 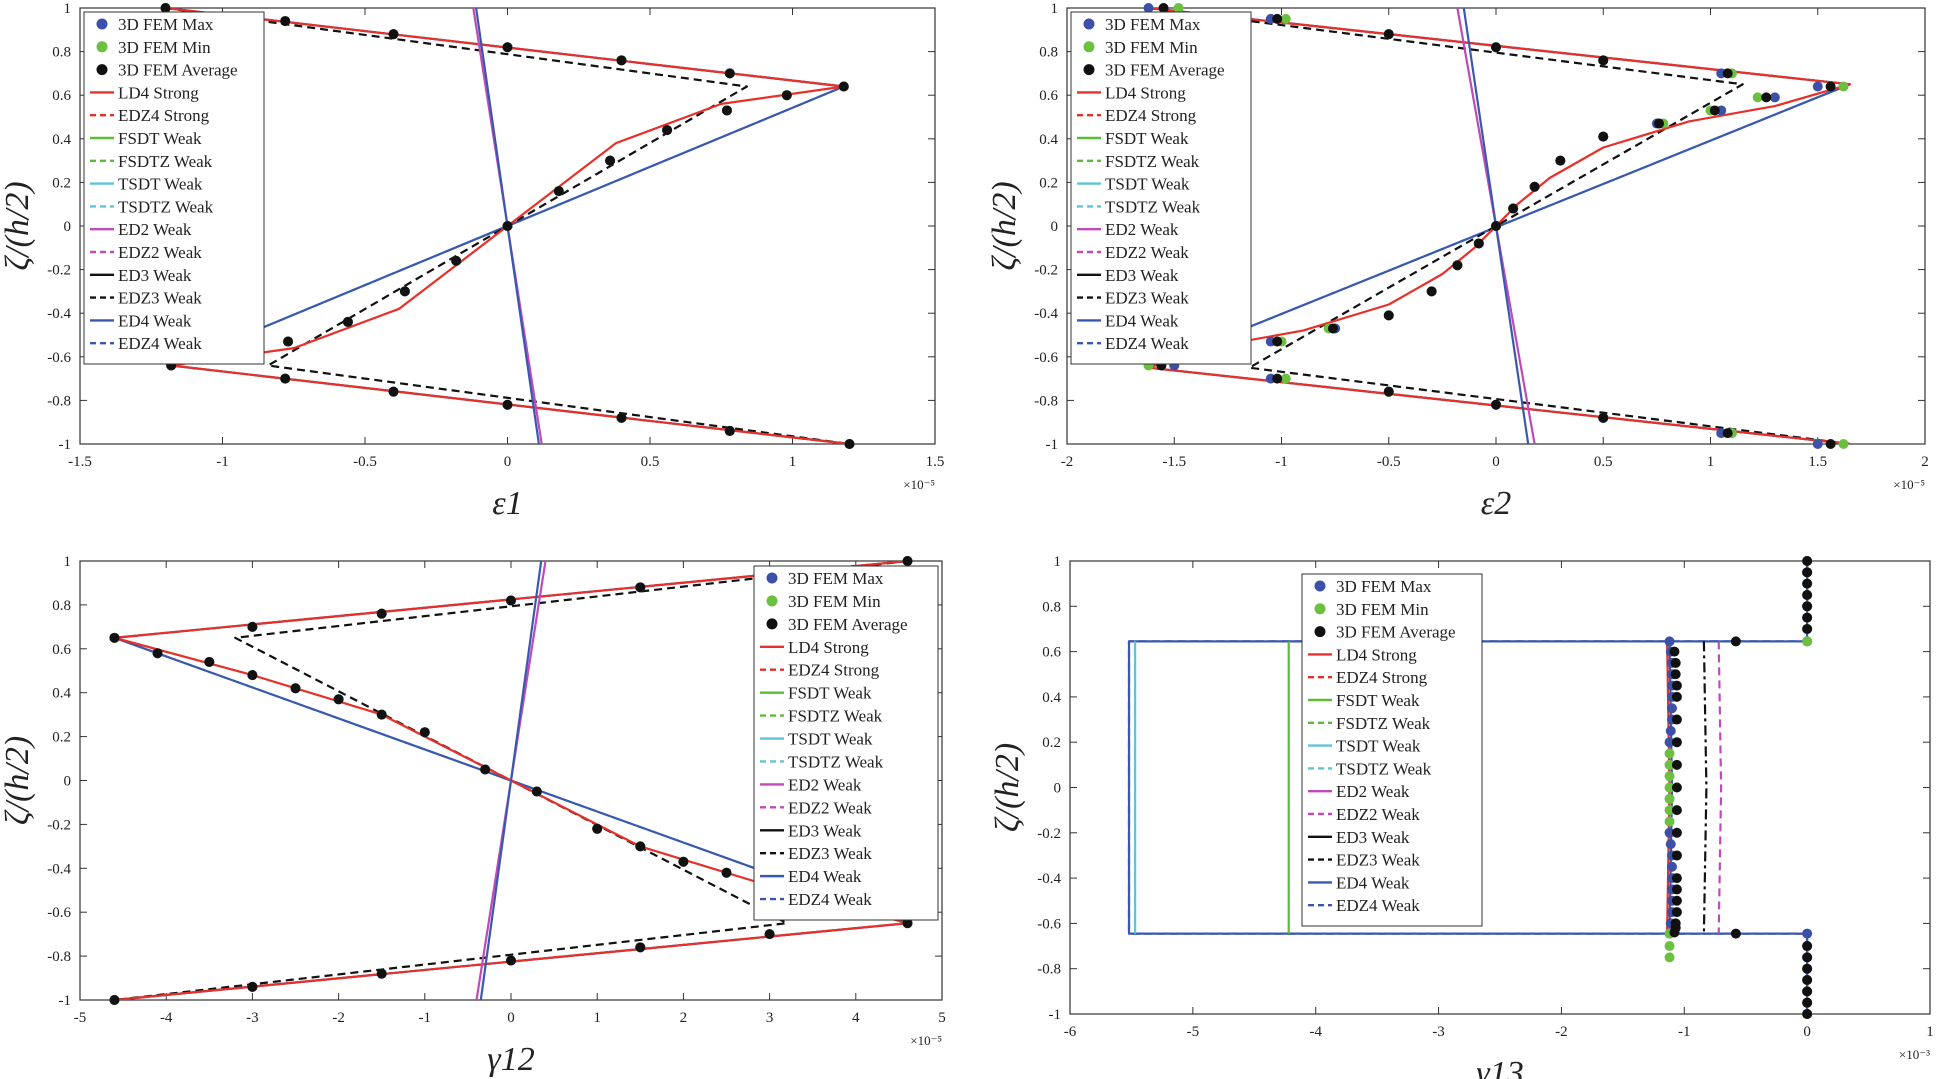 I want to click on legend-label: ED4 Weak, so click(x=1373, y=882).